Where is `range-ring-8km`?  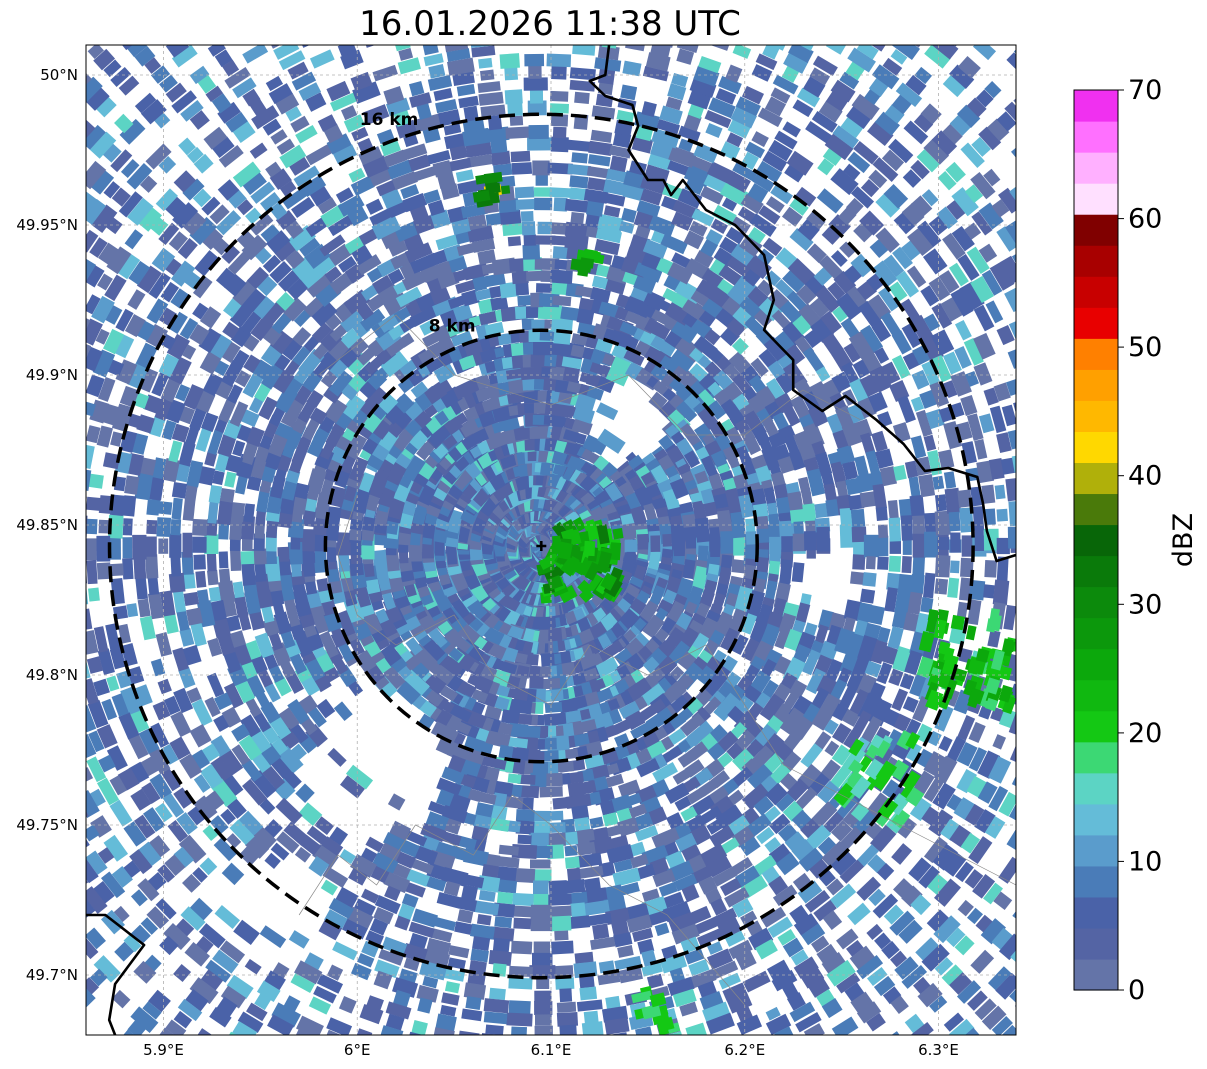
range-ring-8km is located at coordinates (541, 546).